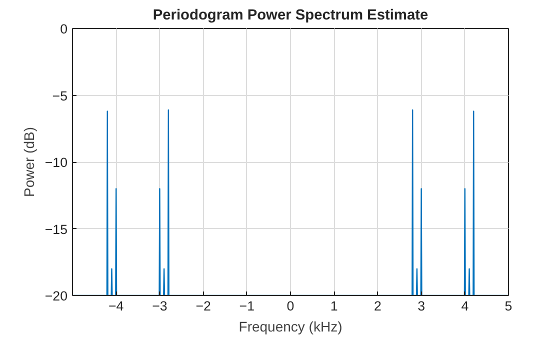  What do you see at coordinates (290, 16) in the screenshot?
I see `chart-title: Periodogram Power Spectrum Estimate` at bounding box center [290, 16].